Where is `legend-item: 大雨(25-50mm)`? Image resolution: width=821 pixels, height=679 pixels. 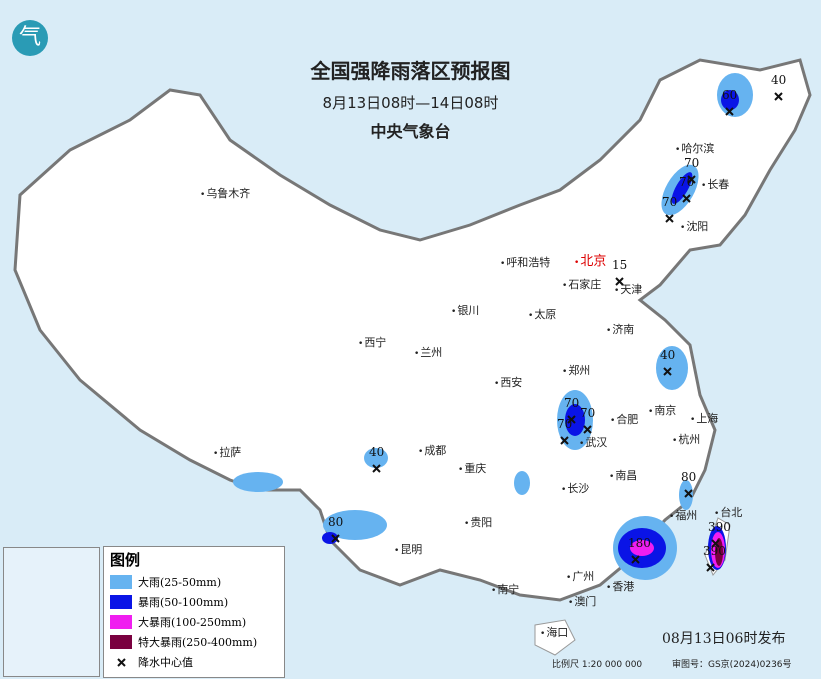
legend-item: 大雨(25-50mm) is located at coordinates (197, 582).